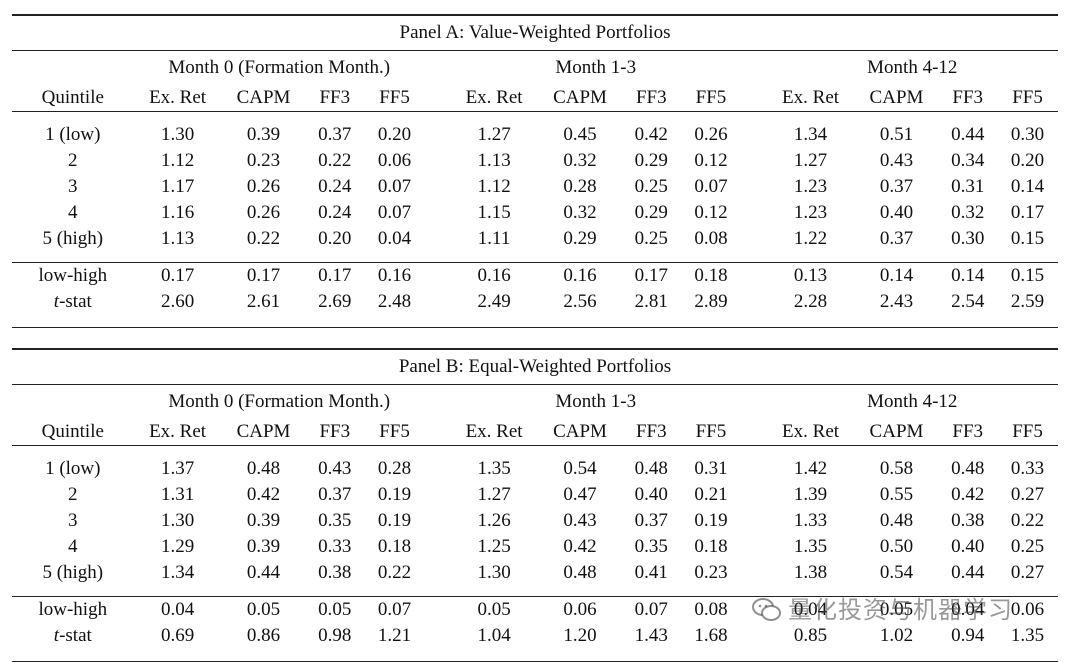 This screenshot has width=1080, height=662. I want to click on table-cell: 0.22, so click(1027, 520).